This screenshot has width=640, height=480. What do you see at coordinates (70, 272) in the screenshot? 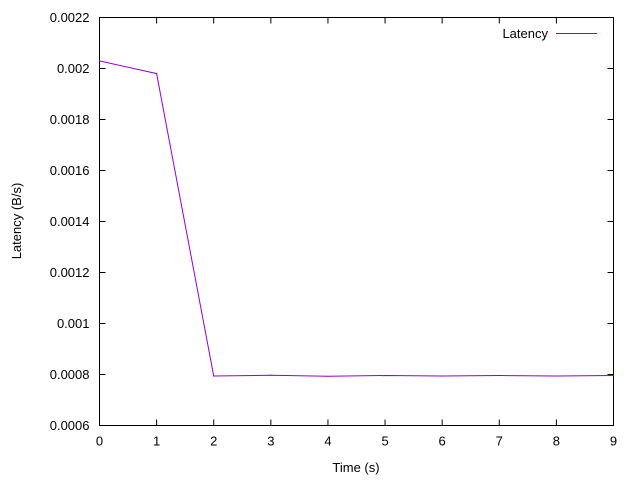
I see `y-tick-label-0.0012: 0.0012` at bounding box center [70, 272].